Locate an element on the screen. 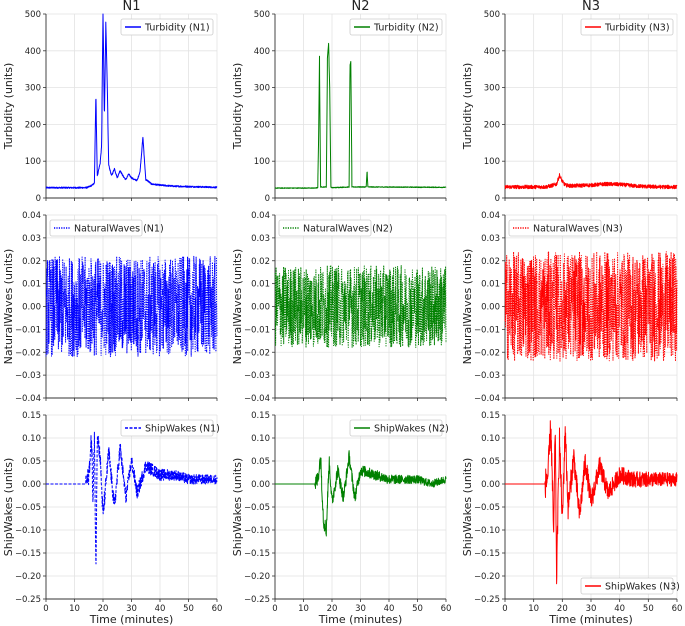 Image resolution: width=685 pixels, height=626 pixels. y-tick-label: 0.04 is located at coordinates (31, 216).